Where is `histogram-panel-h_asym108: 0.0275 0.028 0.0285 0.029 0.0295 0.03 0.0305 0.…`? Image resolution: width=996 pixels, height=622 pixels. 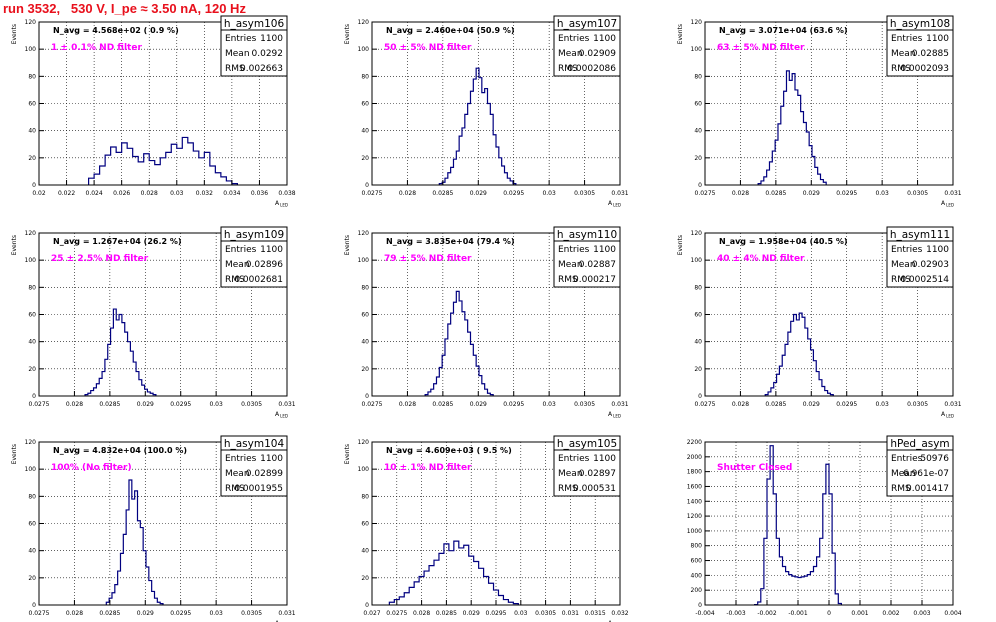
histogram-panel-h_asym108: 0.0275 0.028 0.0285 0.029 0.0295 0.03 0.0305 0.… is located at coordinates (819, 111).